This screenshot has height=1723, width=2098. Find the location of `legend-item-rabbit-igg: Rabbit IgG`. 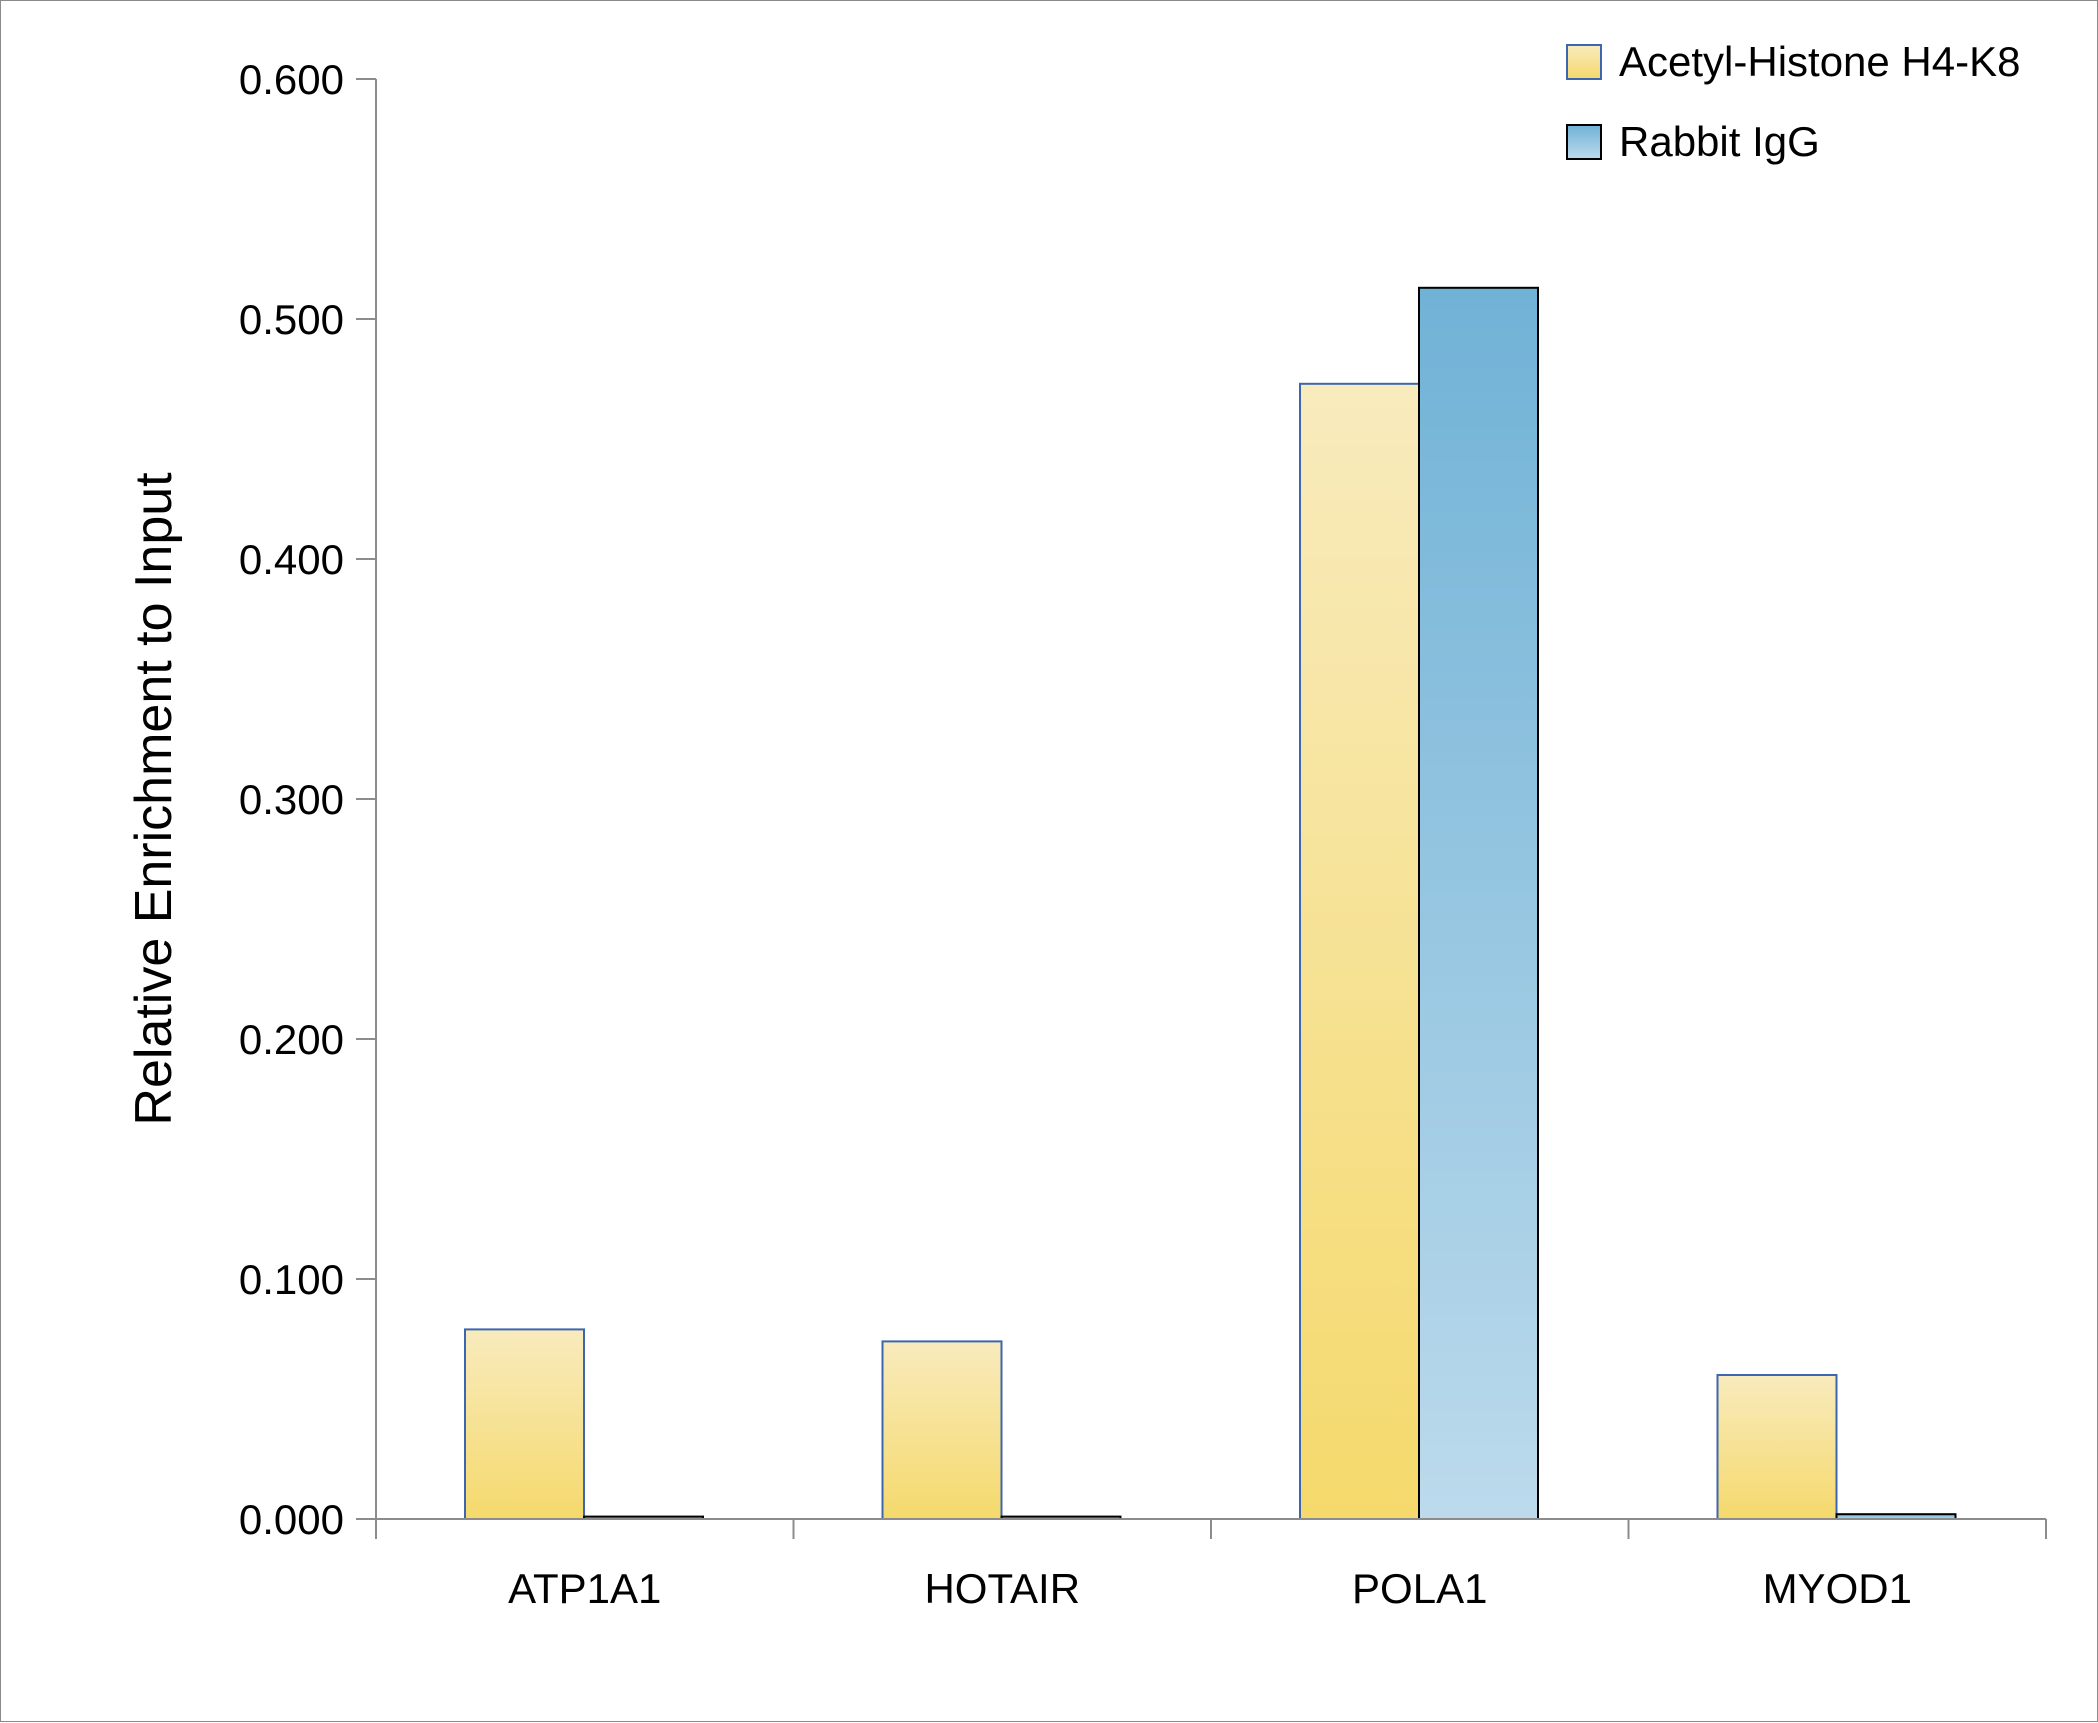

legend-item-rabbit-igg: Rabbit IgG is located at coordinates (1693, 141).